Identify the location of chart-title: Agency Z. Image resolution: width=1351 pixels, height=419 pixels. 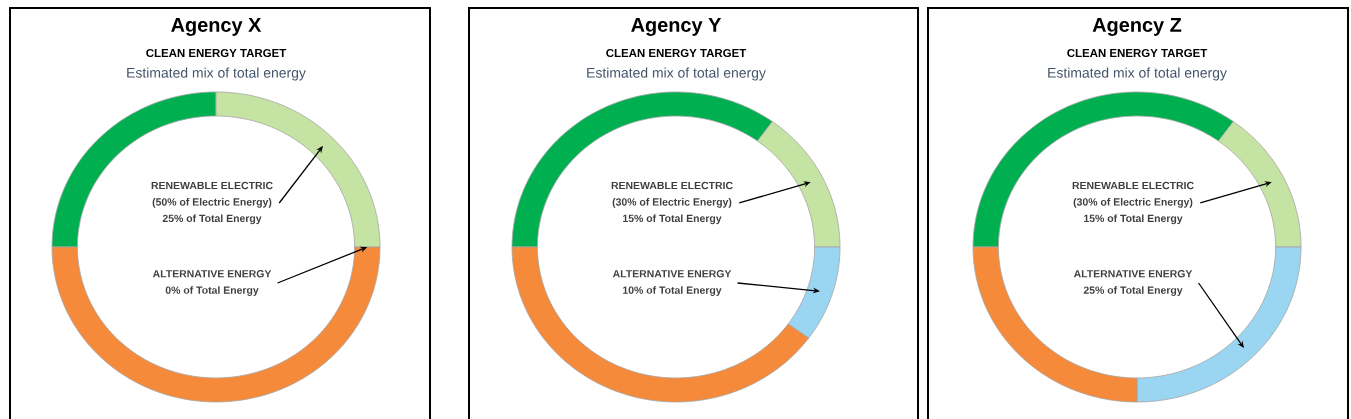
(1137, 27).